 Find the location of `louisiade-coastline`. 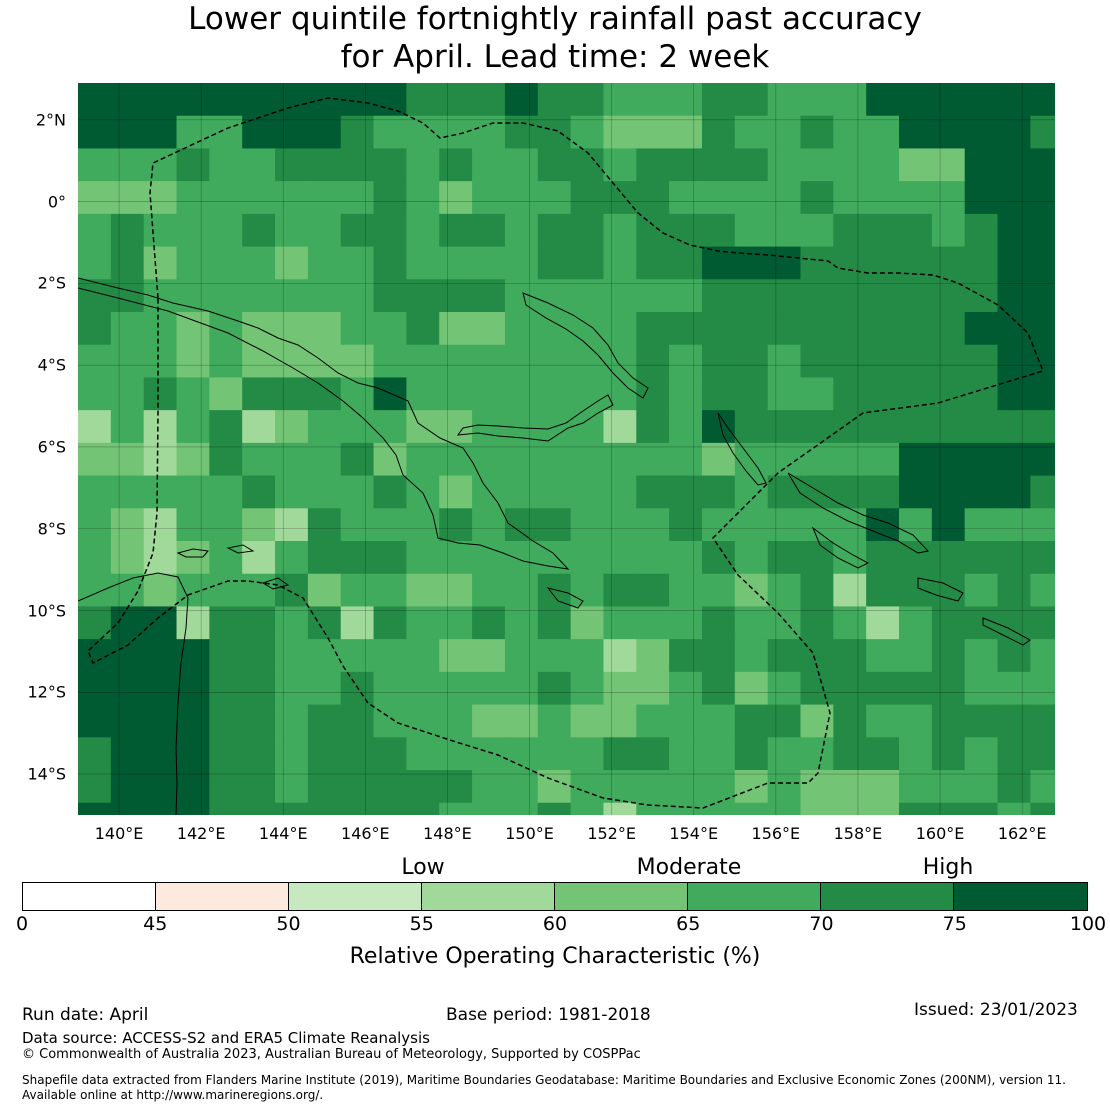

louisiade-coastline is located at coordinates (565, 598).